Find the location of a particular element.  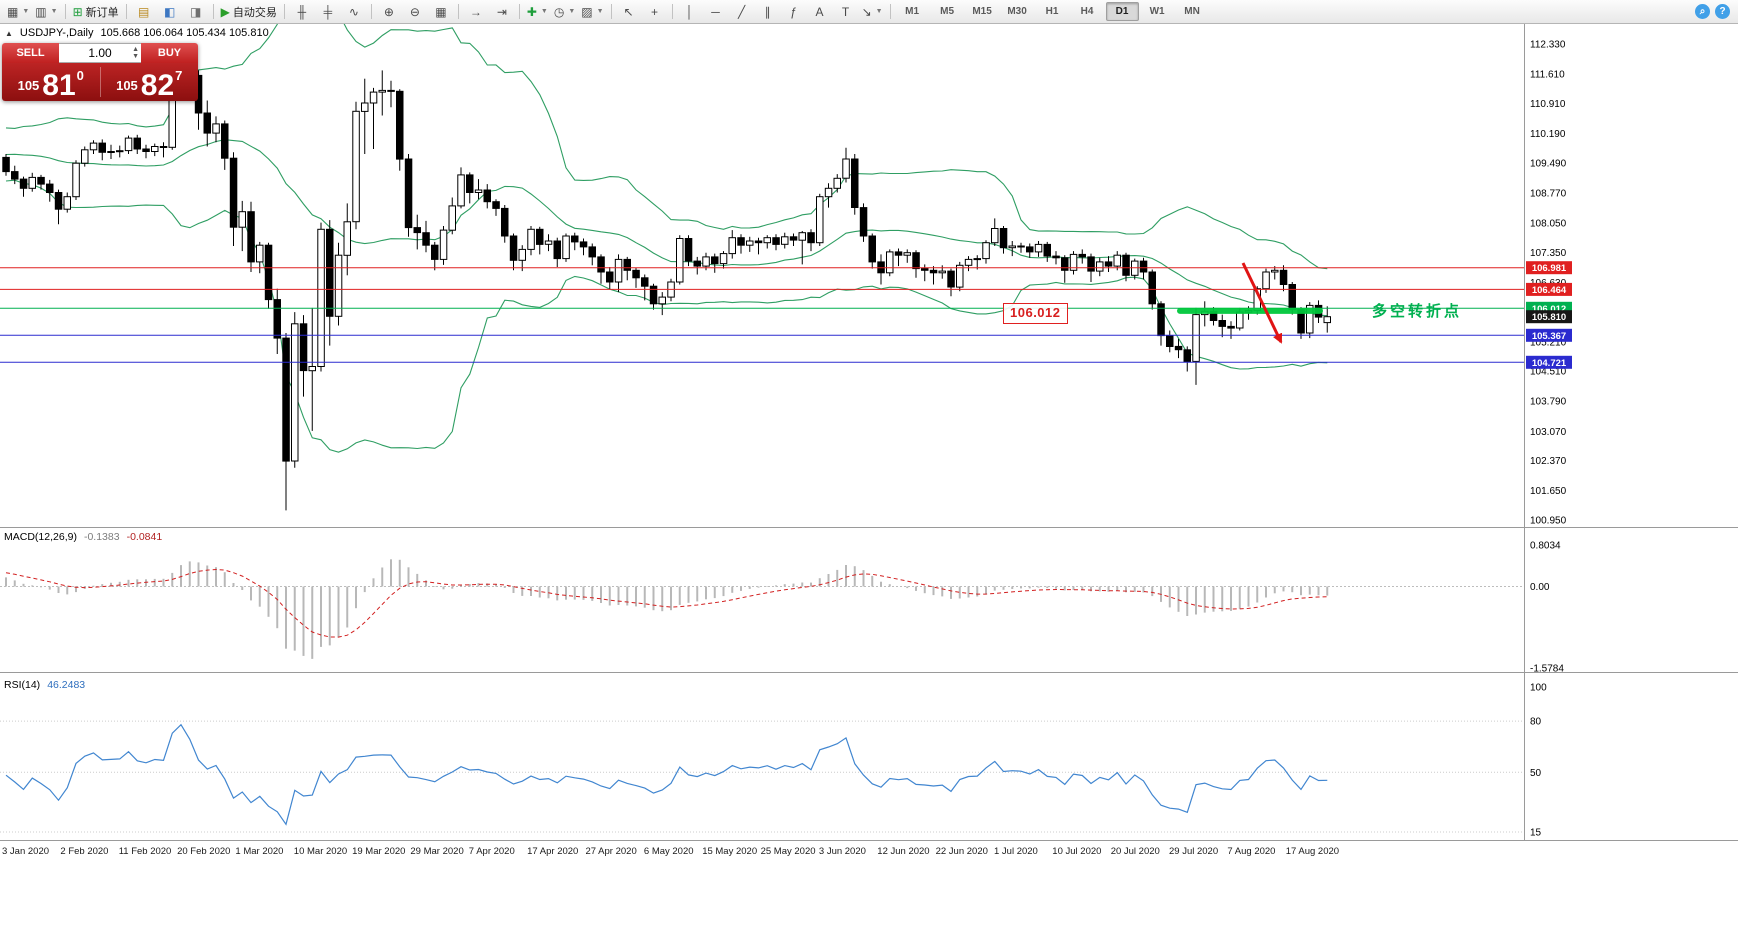

date-label: 17 Apr 2020 is located at coordinates (552, 851).